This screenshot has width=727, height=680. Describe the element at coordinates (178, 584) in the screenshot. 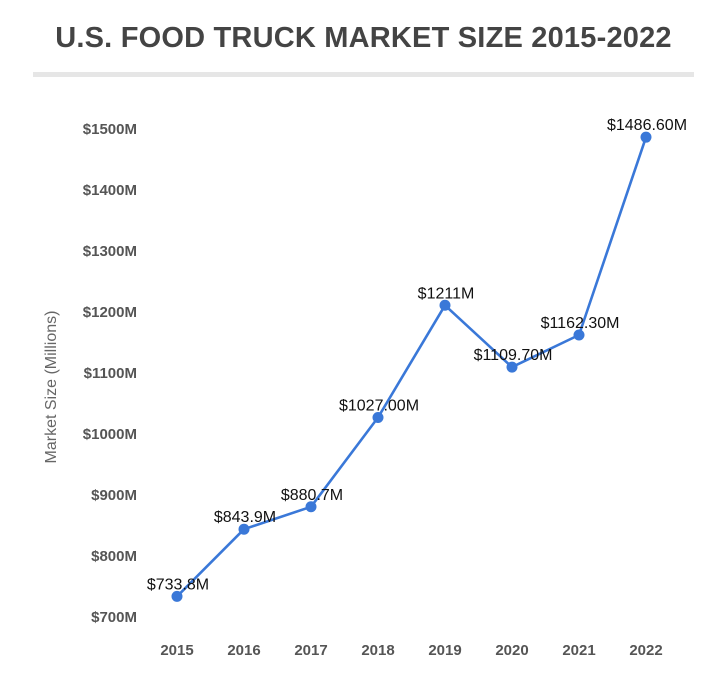

I see `data-label: $733.8M` at that location.